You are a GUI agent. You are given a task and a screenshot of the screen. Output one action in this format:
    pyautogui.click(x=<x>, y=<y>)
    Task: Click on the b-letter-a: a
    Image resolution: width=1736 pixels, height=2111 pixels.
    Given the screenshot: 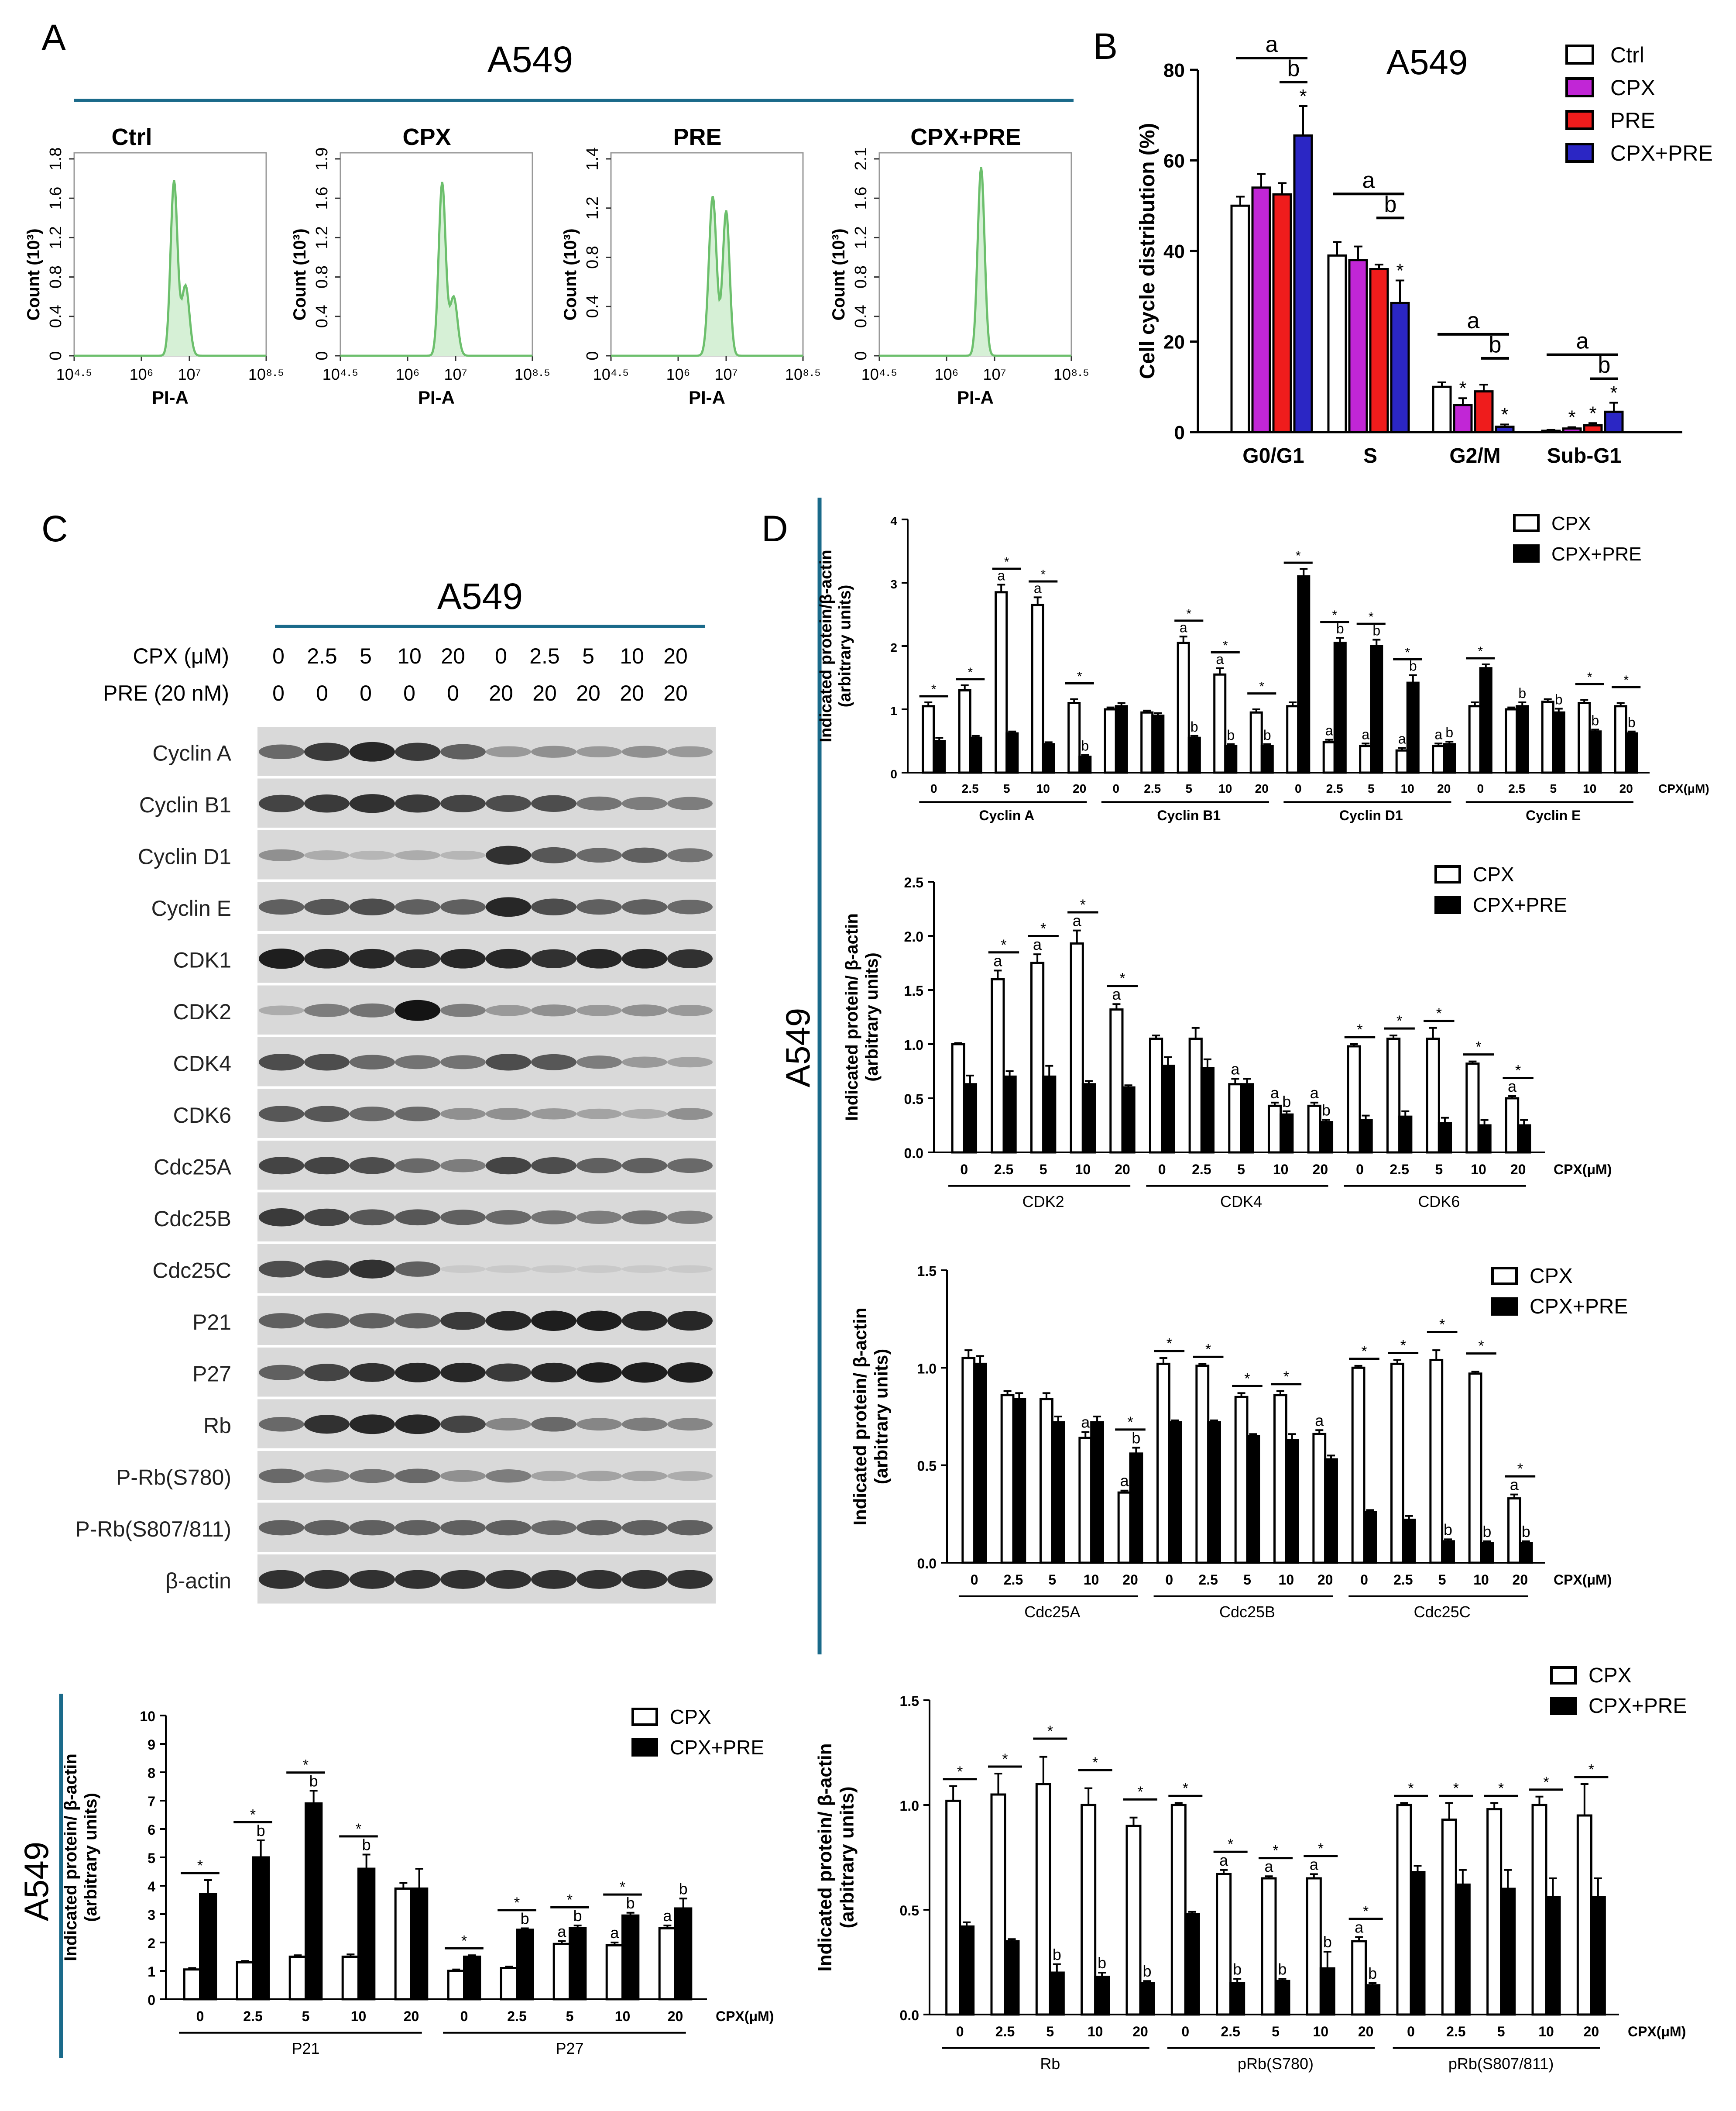 What is the action you would take?
    pyautogui.click(x=1582, y=341)
    